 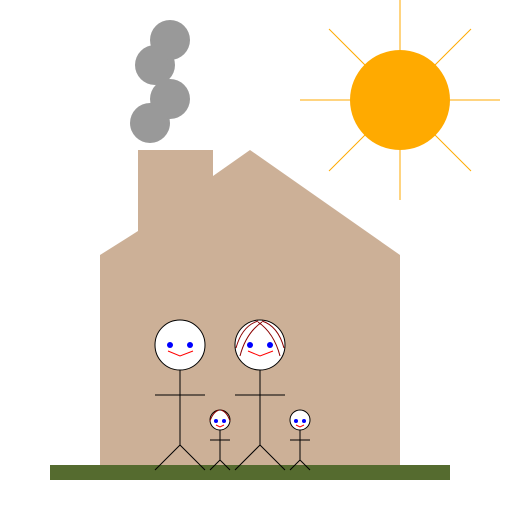 I want to click on chimney-smoke, so click(x=160, y=81).